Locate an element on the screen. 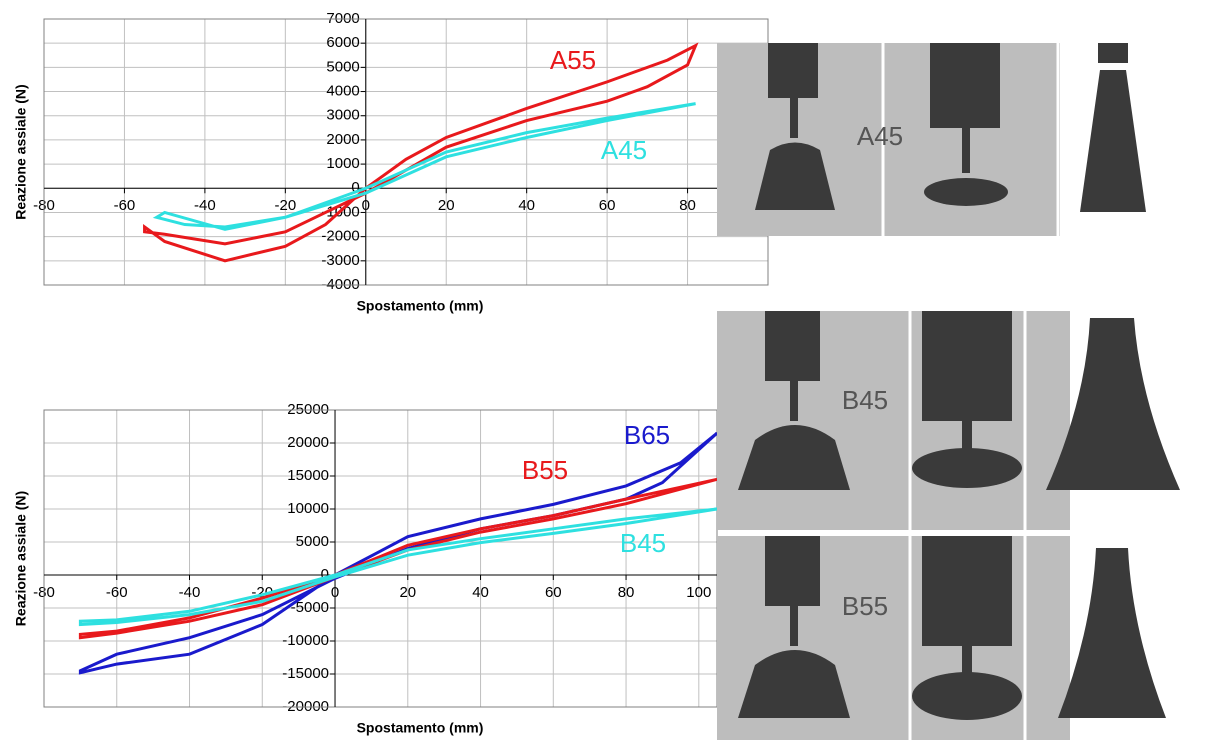 The width and height of the screenshot is (1220, 745). y-tick-label: 25000 is located at coordinates (308, 409).